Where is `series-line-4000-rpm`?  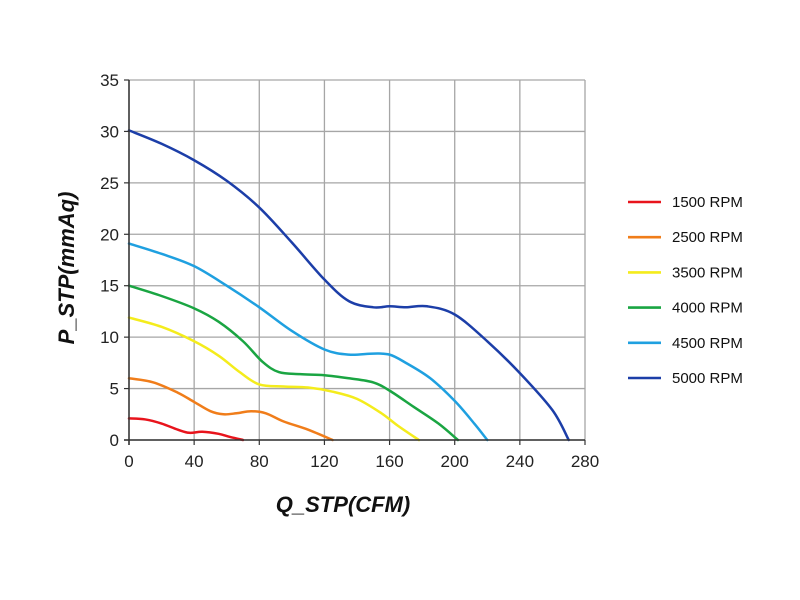 series-line-4000-rpm is located at coordinates (293, 363).